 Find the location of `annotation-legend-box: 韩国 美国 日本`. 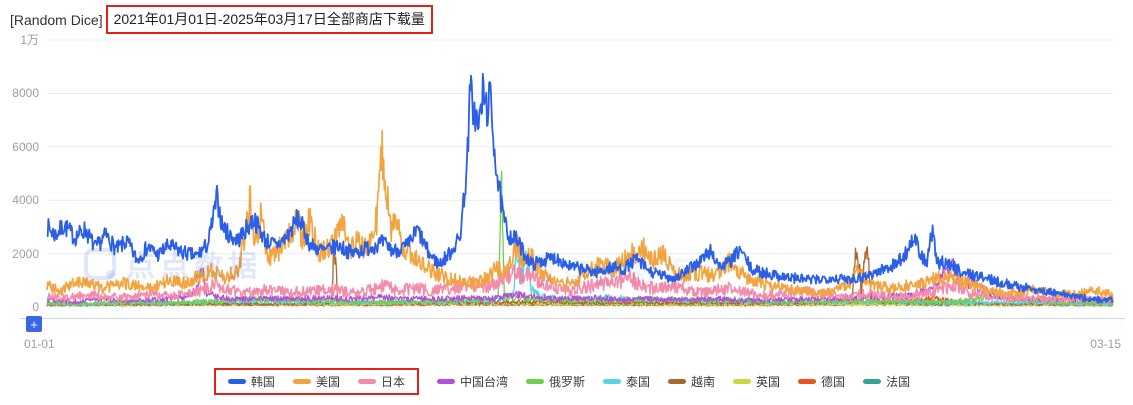

annotation-legend-box: 韩国 美国 日本 is located at coordinates (316, 381).